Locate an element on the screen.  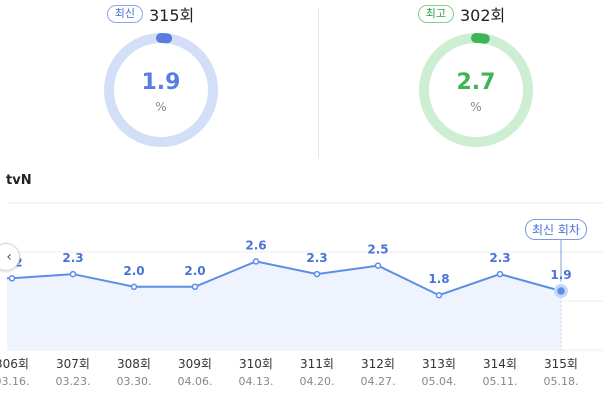
x-tick-label: 306회 is located at coordinates (14, 364).